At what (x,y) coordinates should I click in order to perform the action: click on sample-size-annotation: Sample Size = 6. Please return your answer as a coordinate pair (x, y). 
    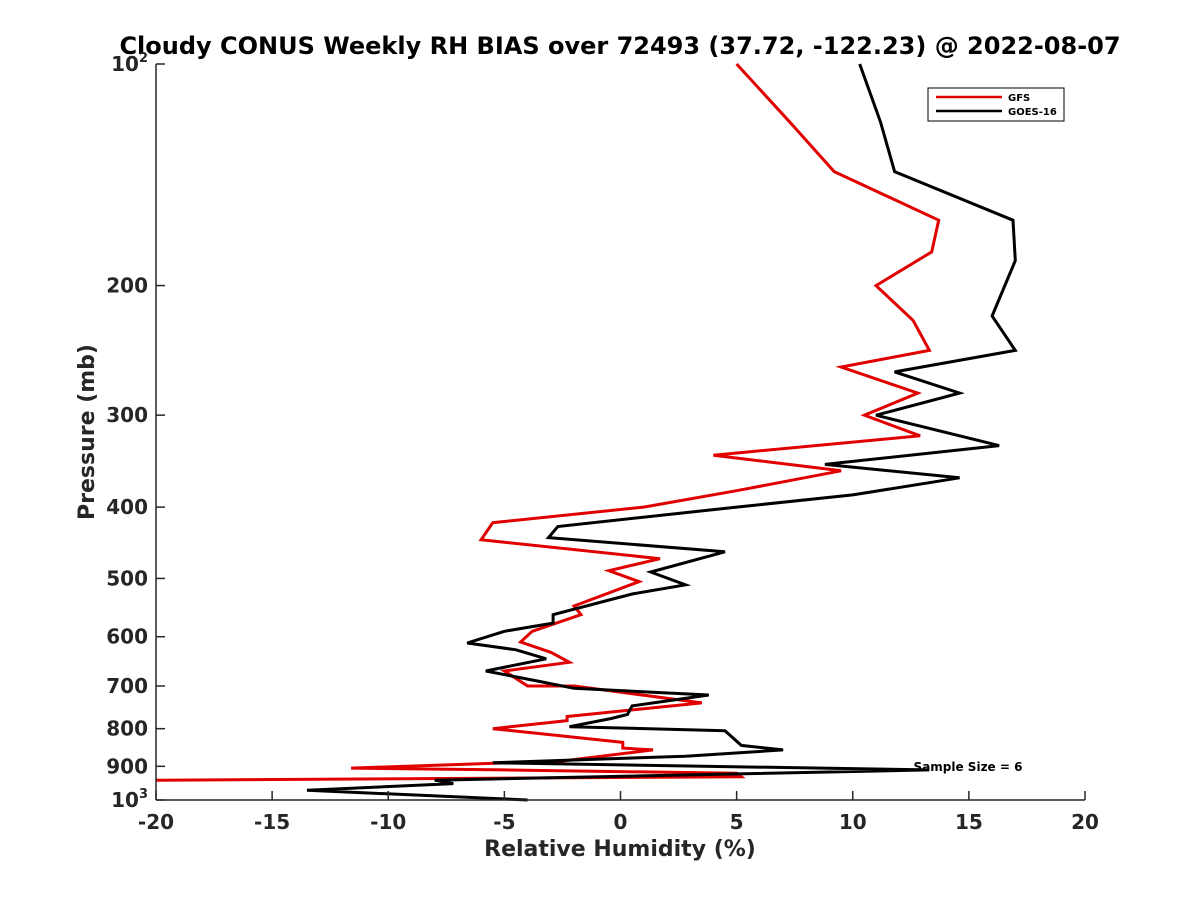
    Looking at the image, I should click on (968, 767).